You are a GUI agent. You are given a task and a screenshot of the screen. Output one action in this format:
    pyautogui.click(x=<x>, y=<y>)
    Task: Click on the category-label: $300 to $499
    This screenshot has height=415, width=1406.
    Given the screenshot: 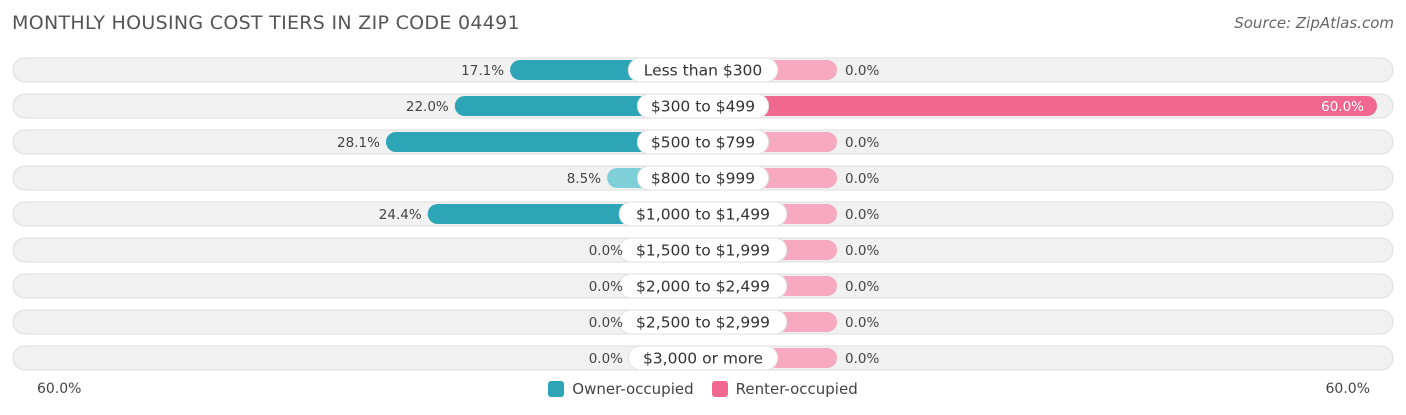 What is the action you would take?
    pyautogui.click(x=703, y=107)
    